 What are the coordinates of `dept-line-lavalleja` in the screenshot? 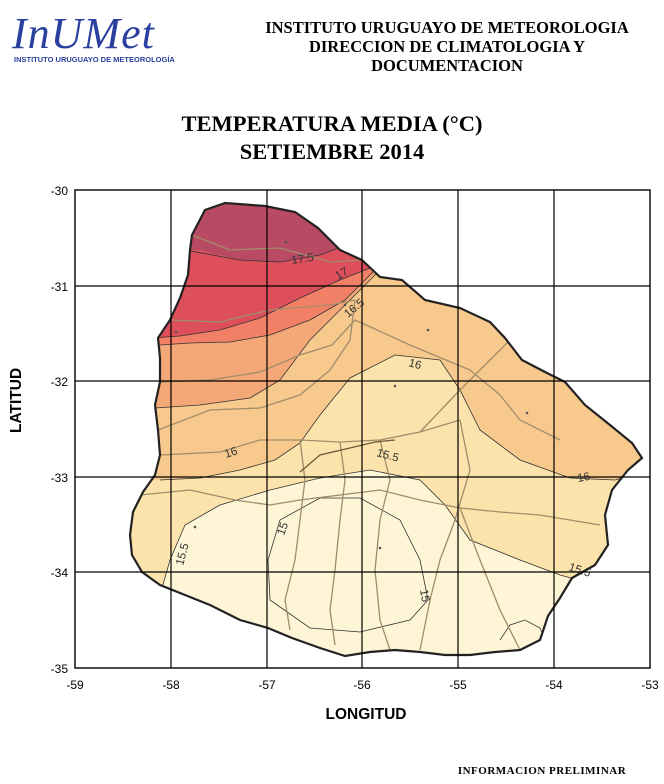 It's located at (445, 535).